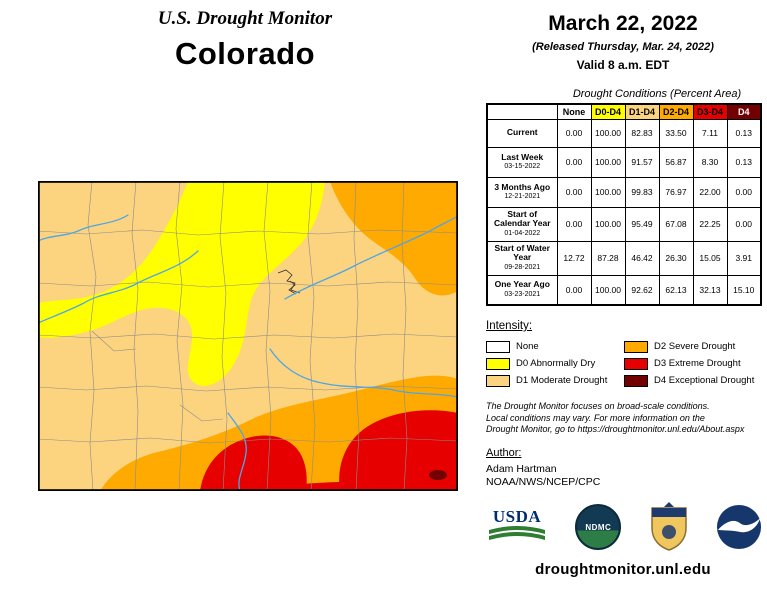  What do you see at coordinates (710, 133) in the screenshot?
I see `table-cell: 7.11` at bounding box center [710, 133].